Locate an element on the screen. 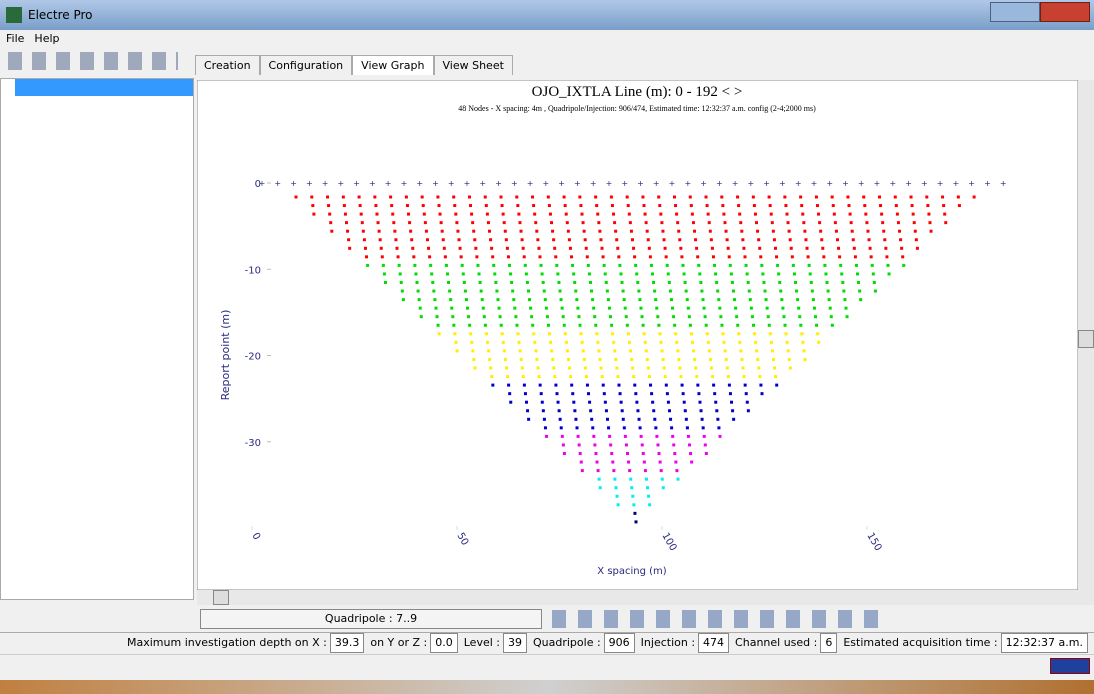  tab: Creation is located at coordinates (227, 65).